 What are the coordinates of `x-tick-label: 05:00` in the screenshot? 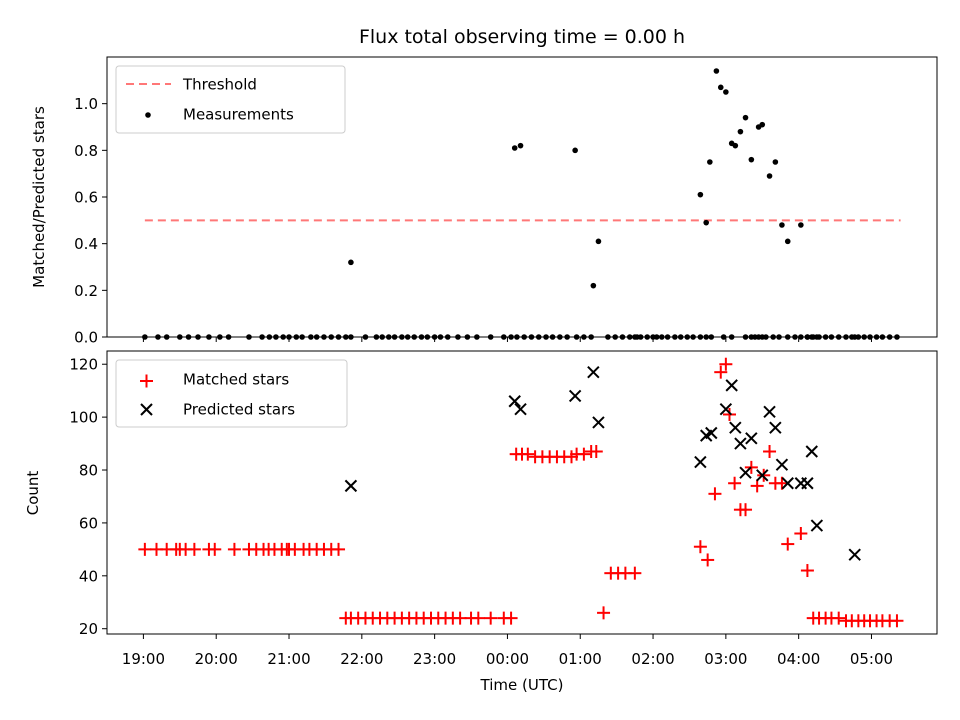 It's located at (871, 659).